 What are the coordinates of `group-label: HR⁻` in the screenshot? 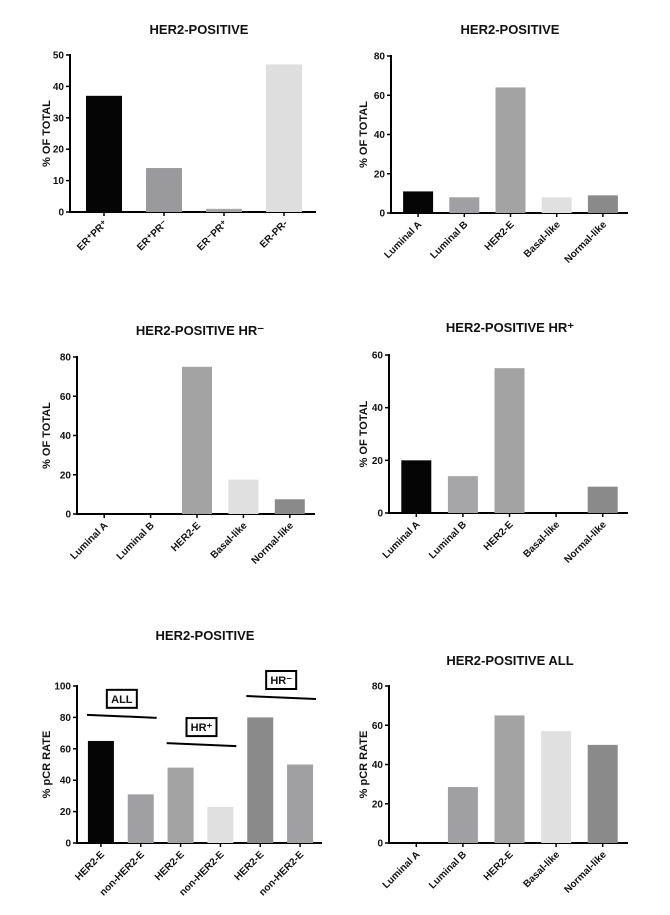 It's located at (281, 681).